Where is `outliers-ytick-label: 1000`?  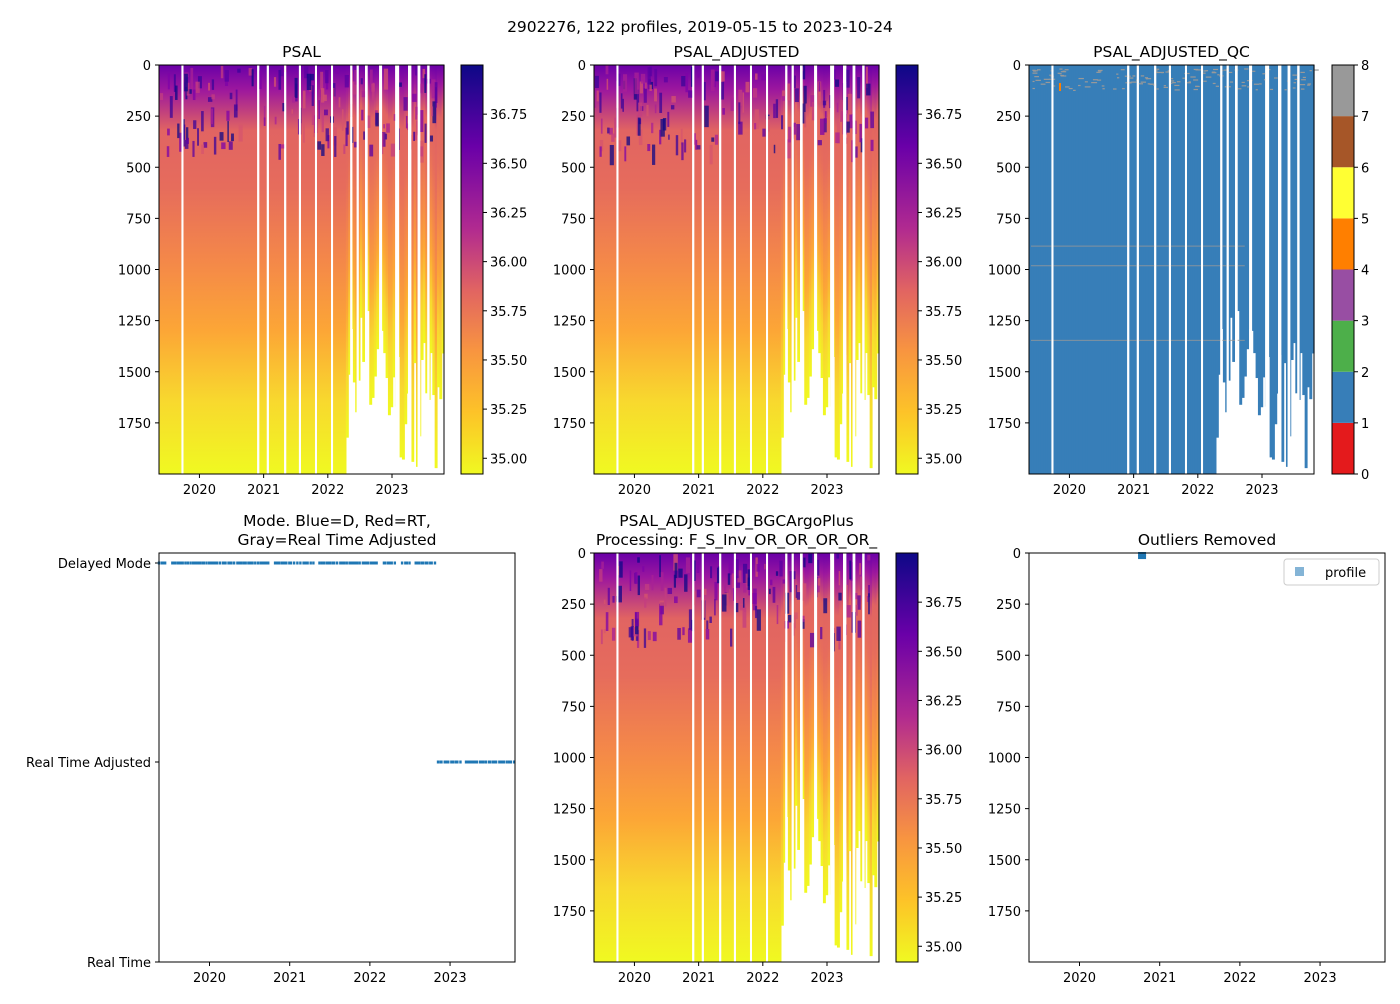 outliers-ytick-label: 1000 is located at coordinates (1004, 759).